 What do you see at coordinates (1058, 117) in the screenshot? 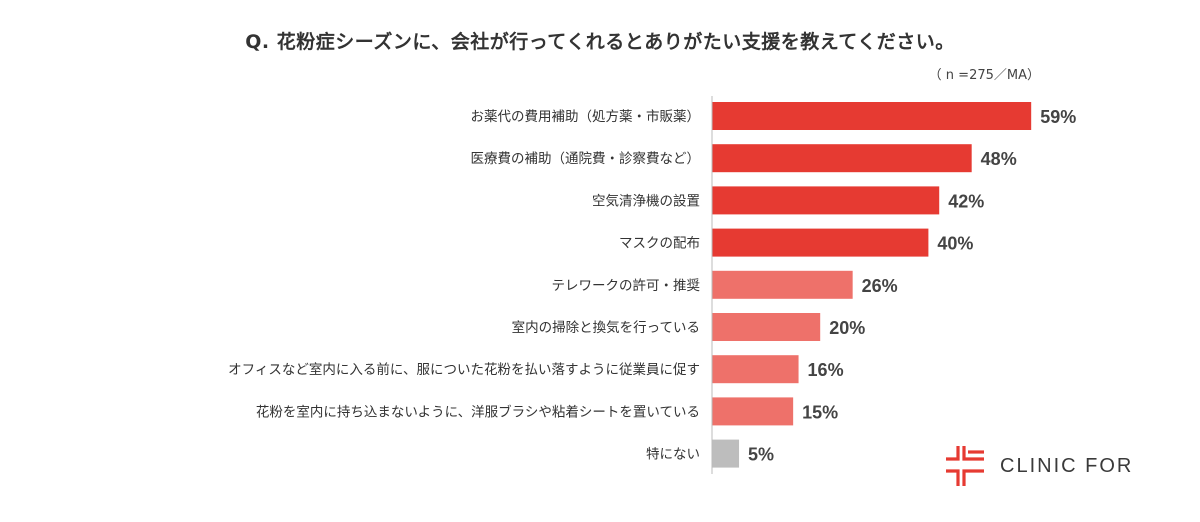
I see `value-label: 59%` at bounding box center [1058, 117].